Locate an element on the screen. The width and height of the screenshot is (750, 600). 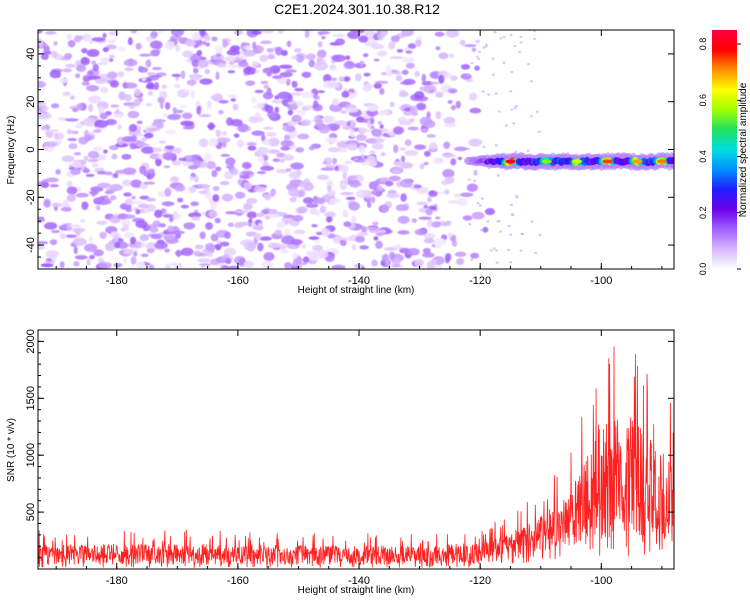
y-tick-label: 1500 is located at coordinates (31, 398).